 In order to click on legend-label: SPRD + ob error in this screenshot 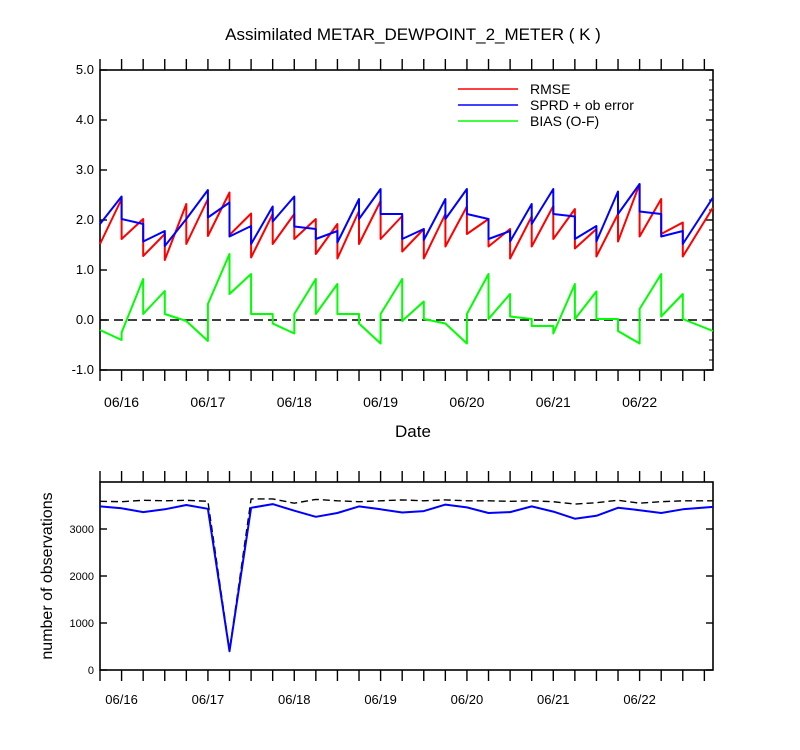, I will do `click(582, 105)`.